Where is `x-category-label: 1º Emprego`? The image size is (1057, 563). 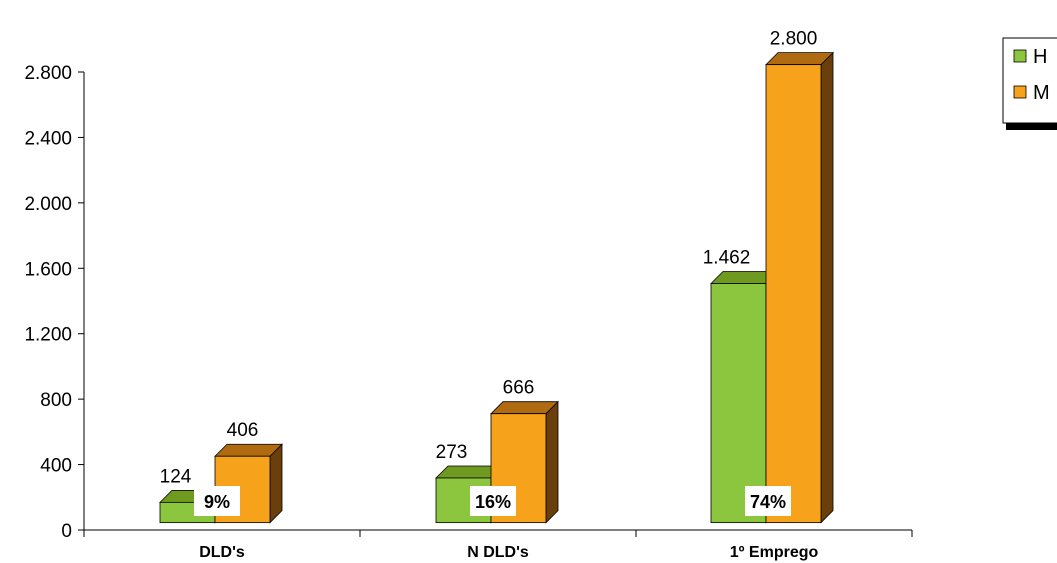
x-category-label: 1º Emprego is located at coordinates (774, 552).